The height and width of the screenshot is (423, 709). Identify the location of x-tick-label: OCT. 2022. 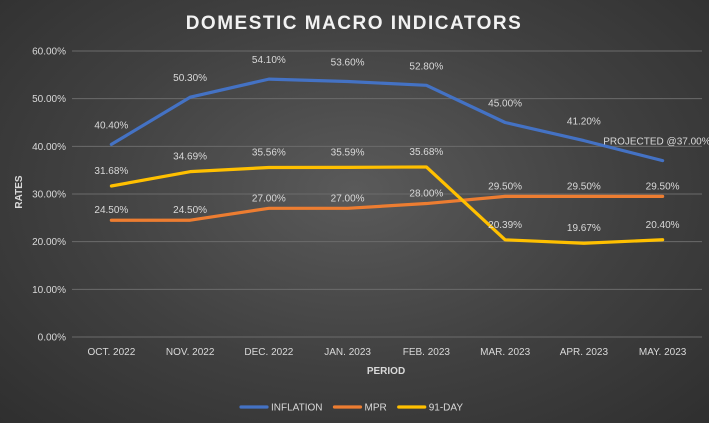
(111, 352).